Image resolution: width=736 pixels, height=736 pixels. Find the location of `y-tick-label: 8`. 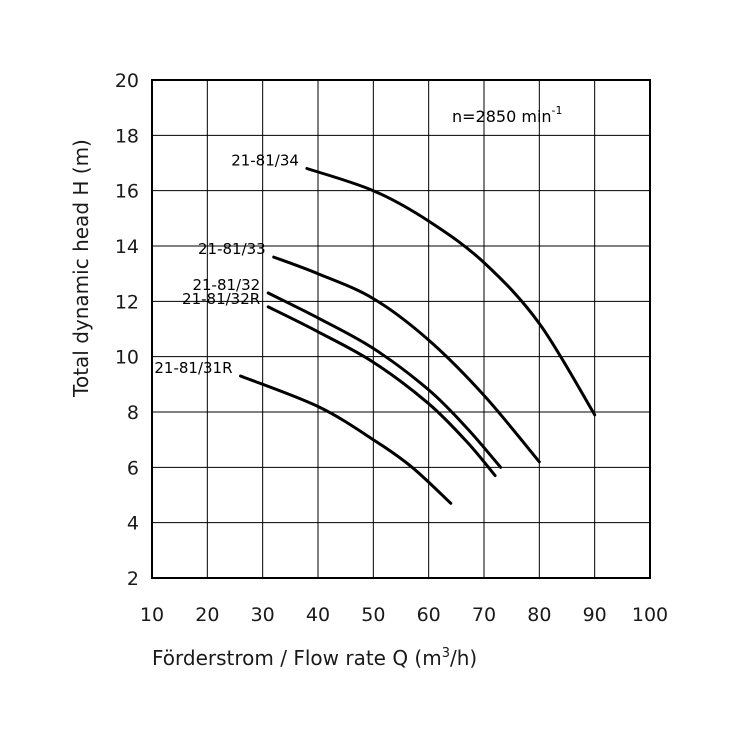

y-tick-label: 8 is located at coordinates (133, 413).